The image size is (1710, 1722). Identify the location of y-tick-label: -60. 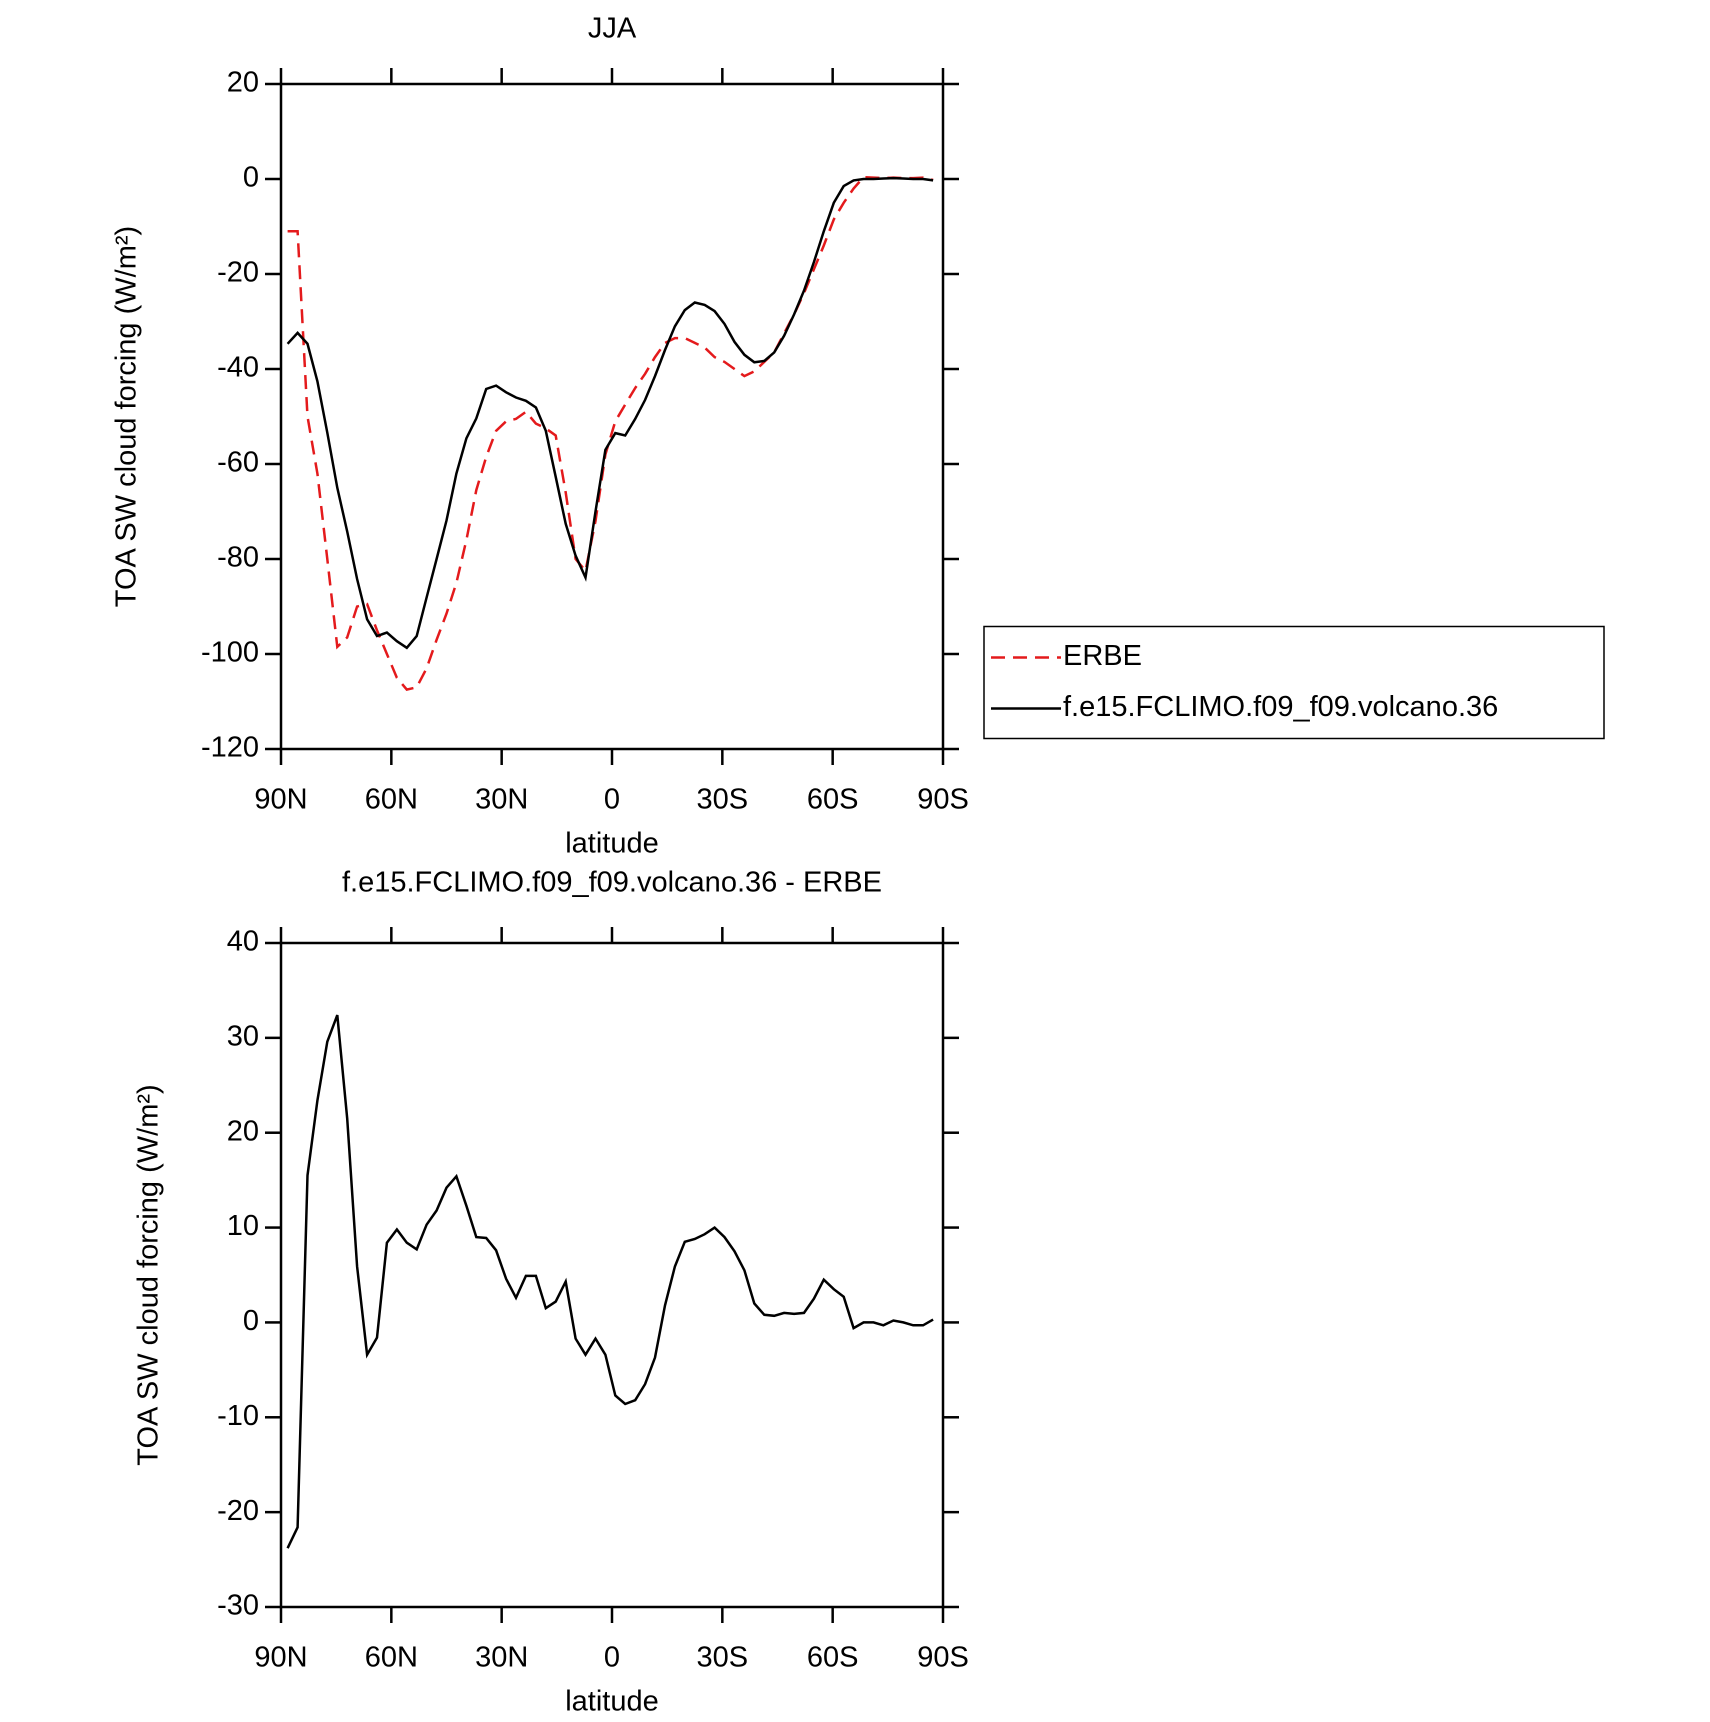
(238, 463).